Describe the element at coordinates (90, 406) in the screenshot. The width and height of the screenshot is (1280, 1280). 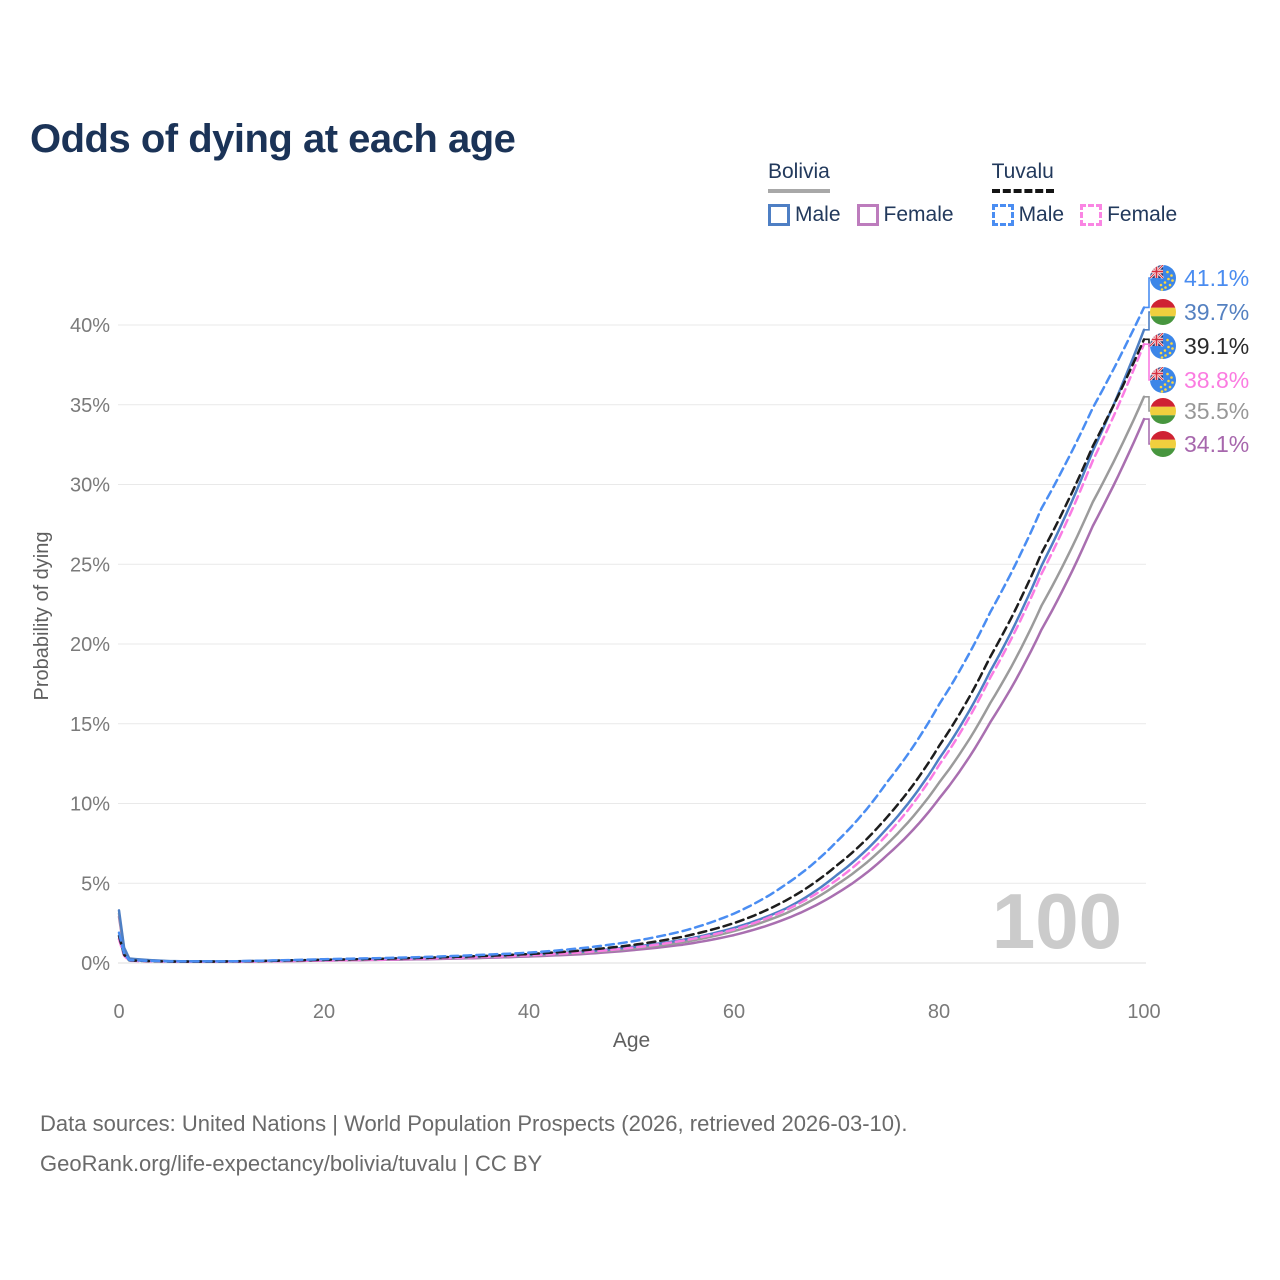
I see `y-tick-label: 35%` at that location.